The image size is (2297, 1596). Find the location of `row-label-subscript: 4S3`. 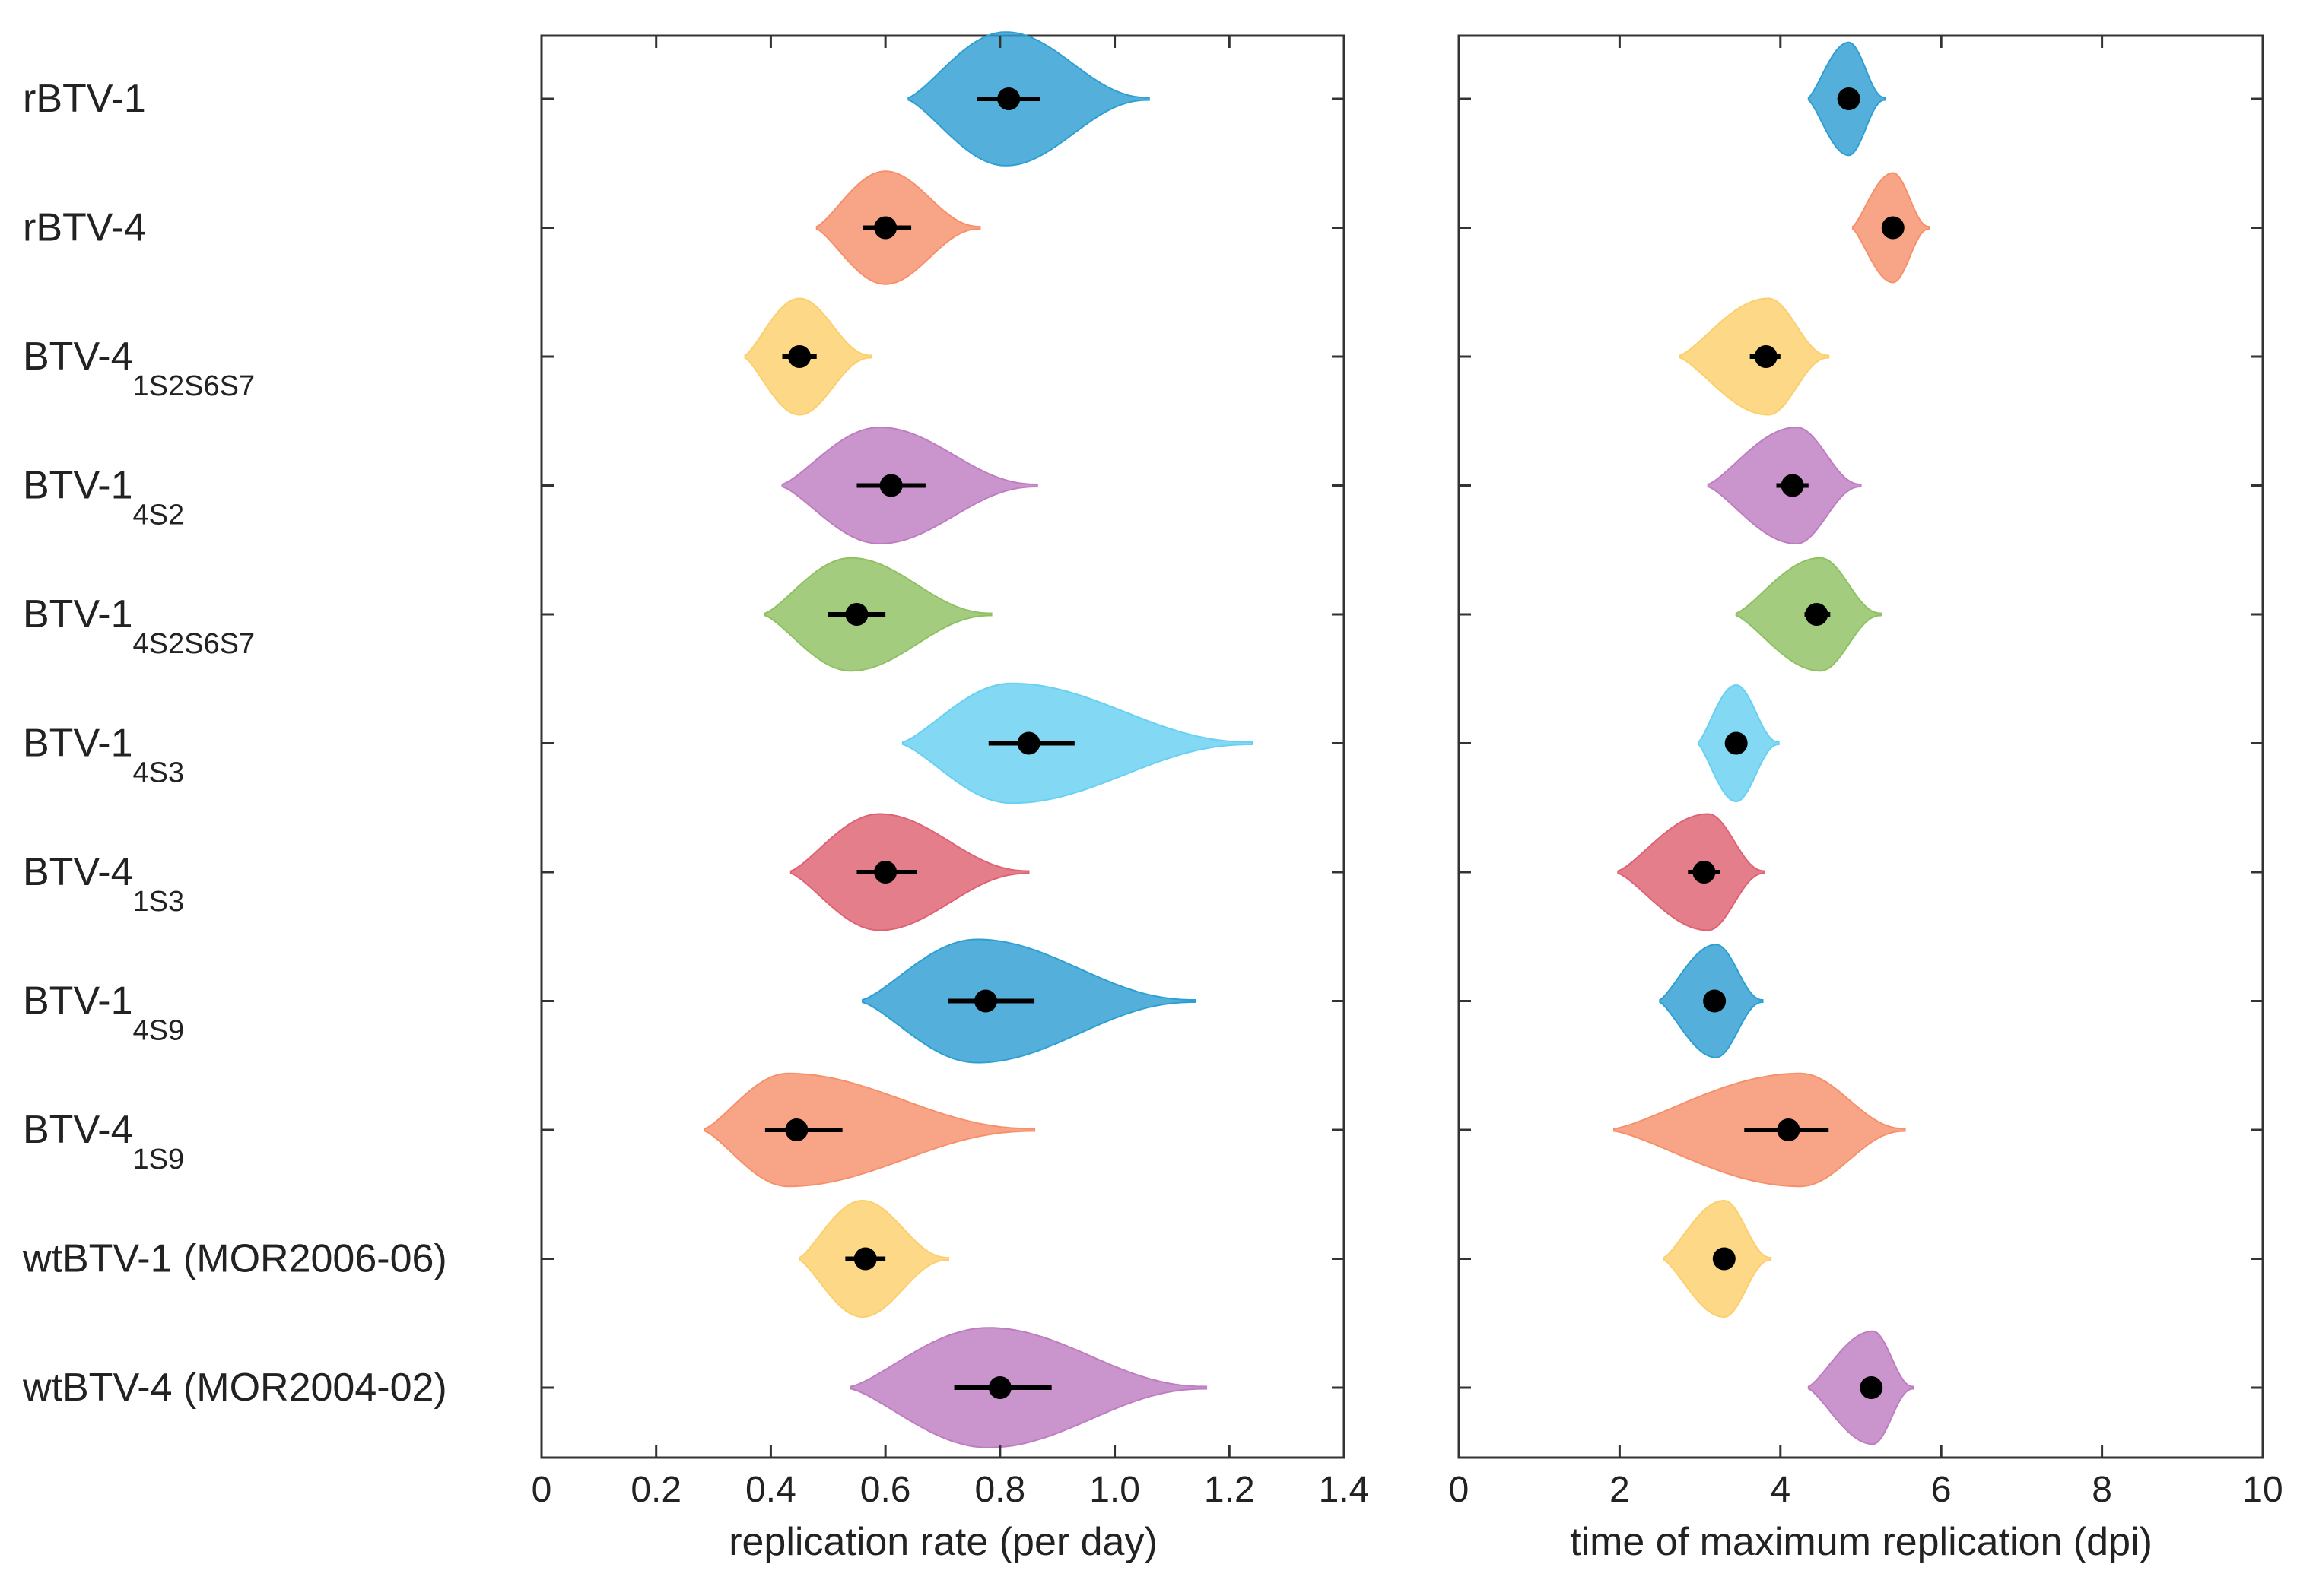

row-label-subscript: 4S3 is located at coordinates (159, 773).